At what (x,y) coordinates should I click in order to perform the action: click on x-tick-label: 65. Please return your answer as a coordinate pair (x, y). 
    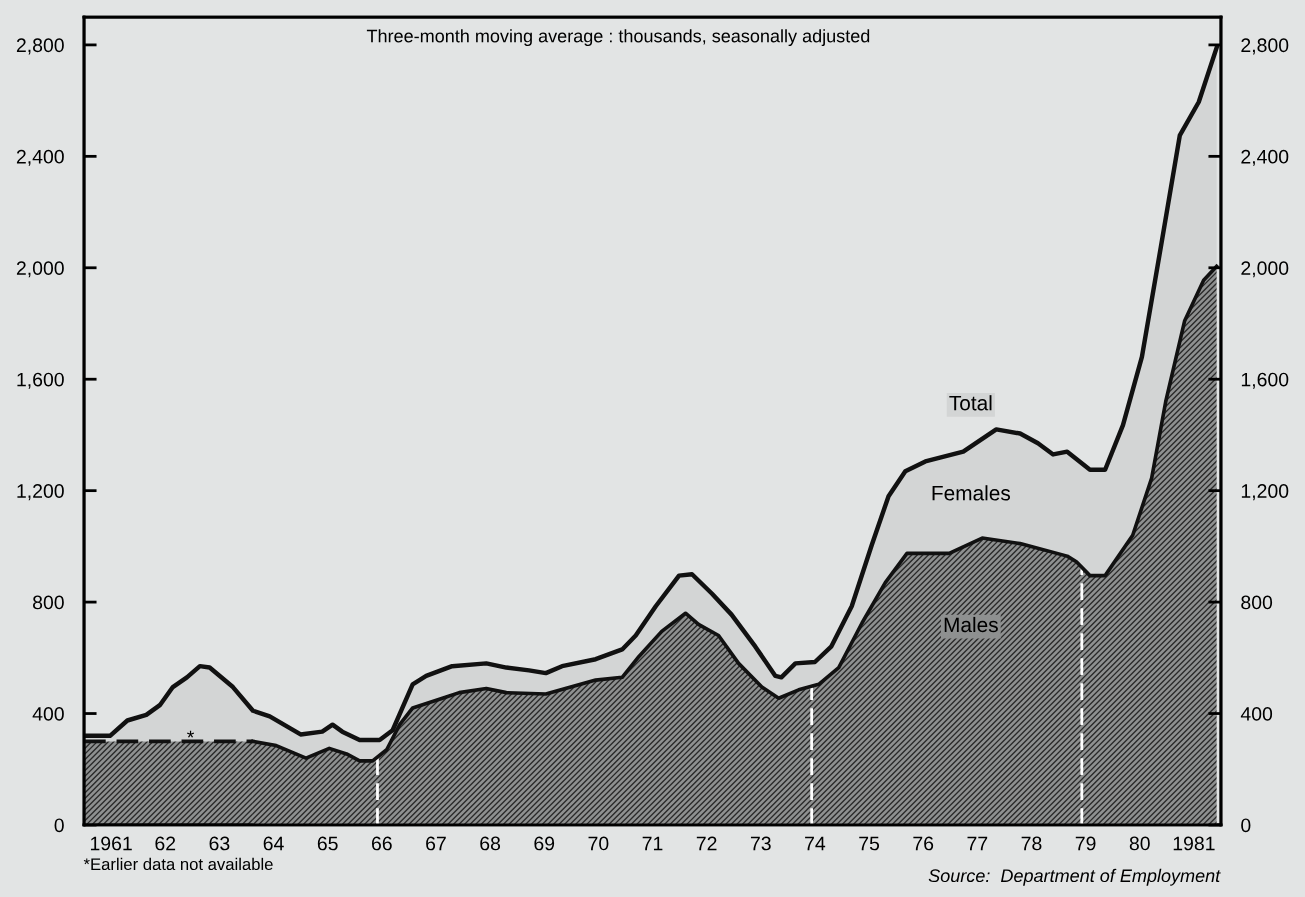
    Looking at the image, I should click on (327, 843).